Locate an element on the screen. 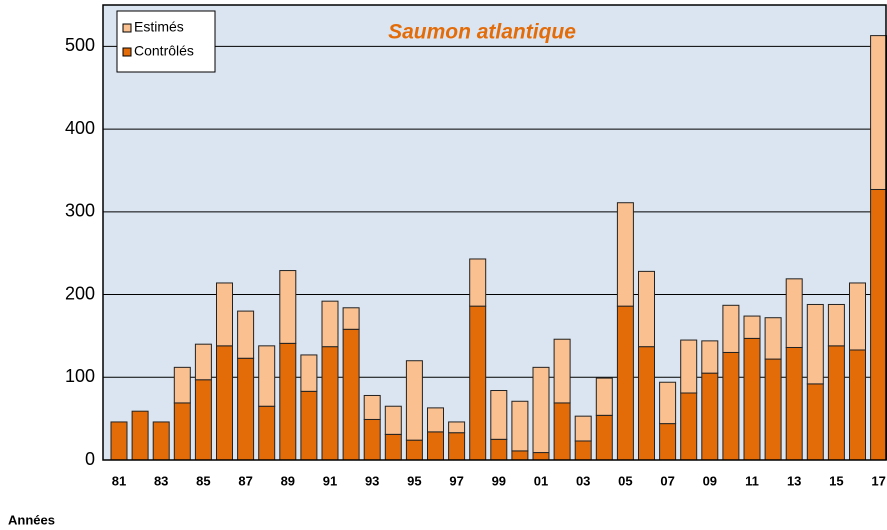 This screenshot has height=530, width=887. x-tick-label: 91 is located at coordinates (330, 480).